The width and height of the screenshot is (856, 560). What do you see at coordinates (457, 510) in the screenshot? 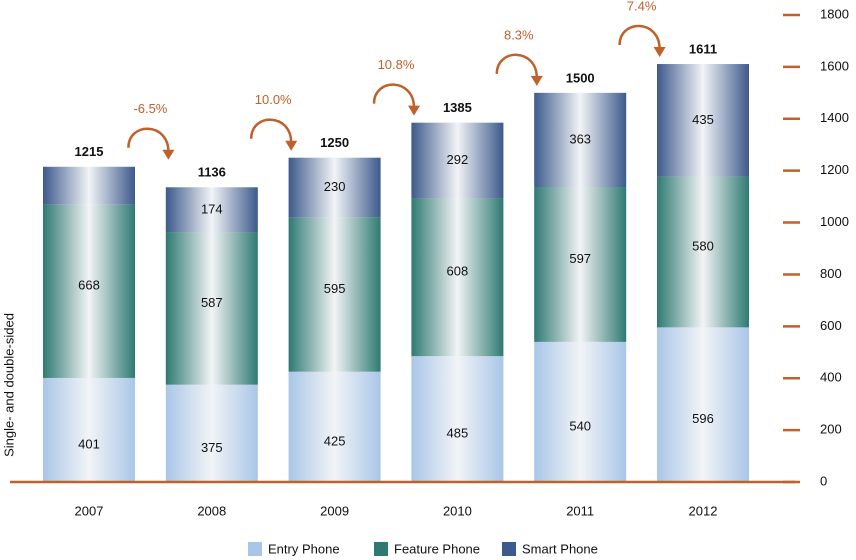
I see `x-tick-label: 2010` at bounding box center [457, 510].